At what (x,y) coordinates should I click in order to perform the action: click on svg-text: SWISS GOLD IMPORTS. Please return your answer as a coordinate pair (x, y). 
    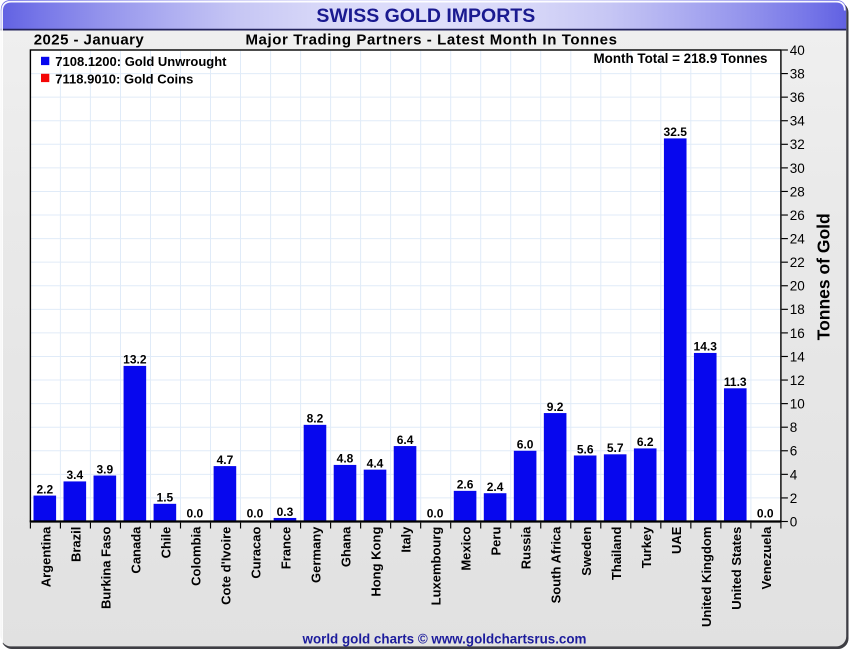
    Looking at the image, I should click on (425, 16).